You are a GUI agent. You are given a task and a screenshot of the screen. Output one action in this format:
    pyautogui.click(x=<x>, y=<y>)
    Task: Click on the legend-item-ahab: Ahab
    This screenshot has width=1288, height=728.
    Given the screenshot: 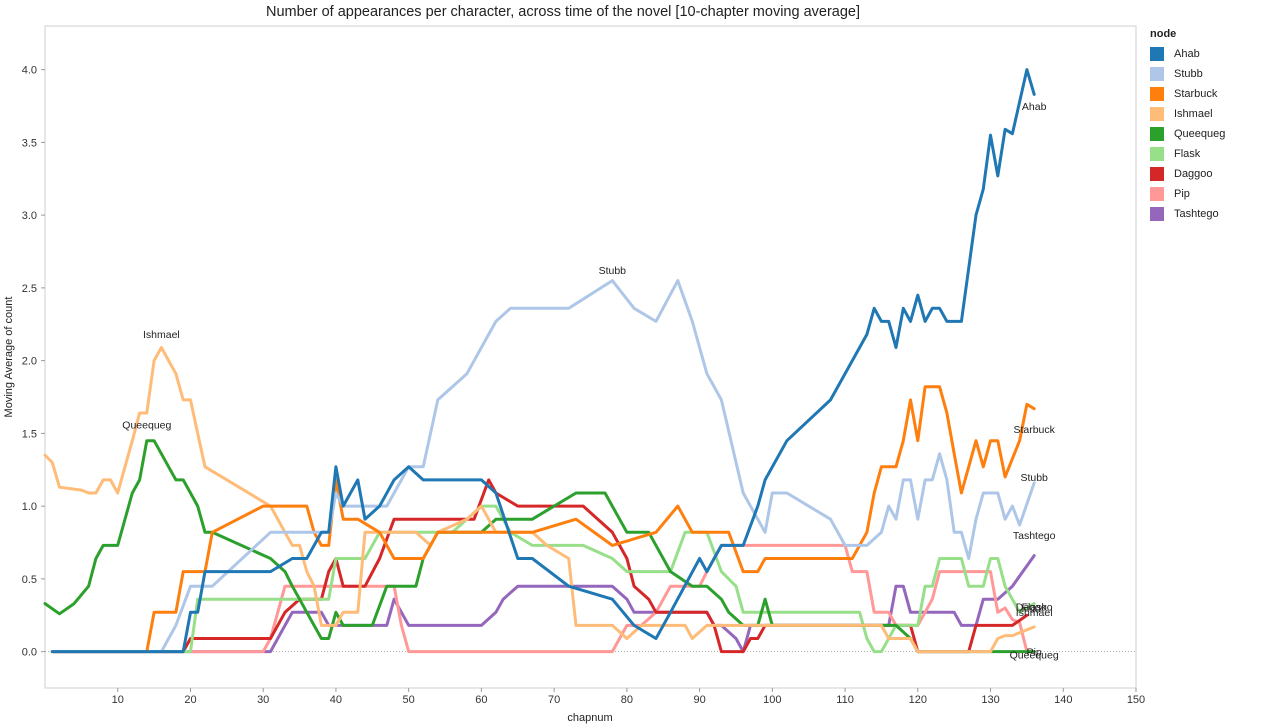 What is the action you would take?
    pyautogui.click(x=1215, y=54)
    